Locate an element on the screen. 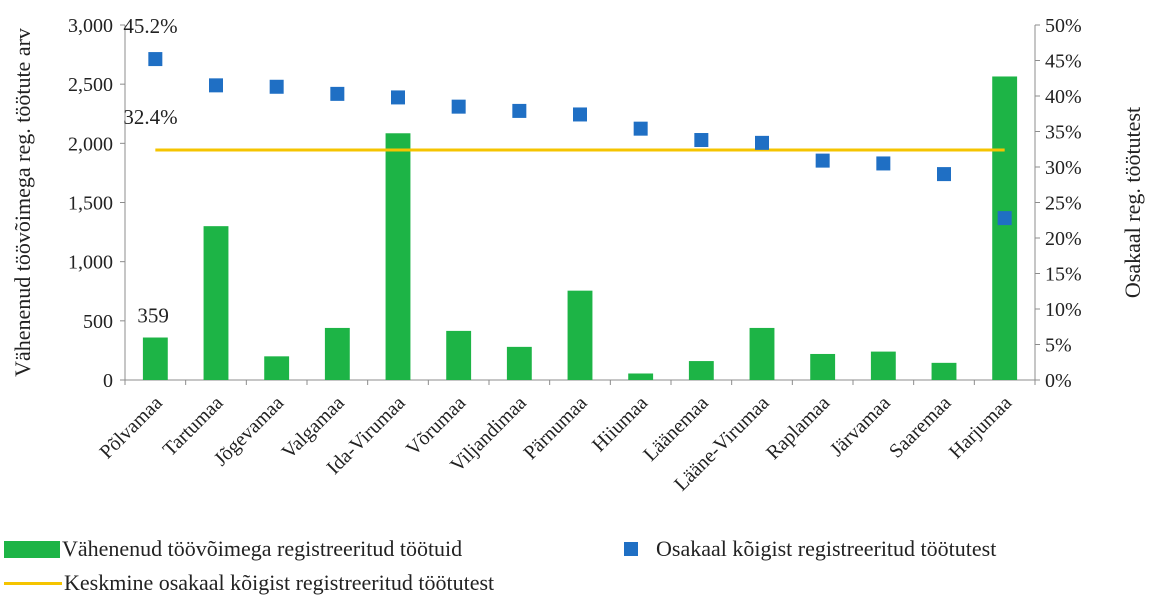 The image size is (1157, 599). y-tick-label: 500 is located at coordinates (98, 322).